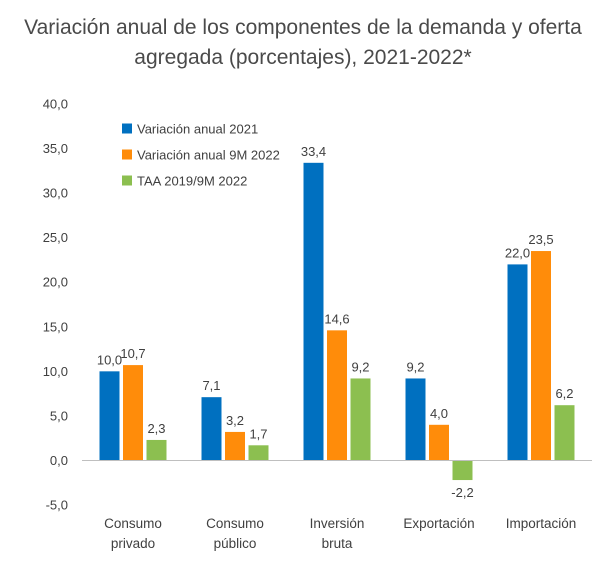  I want to click on y-tick-label: 15,0, so click(55, 326).